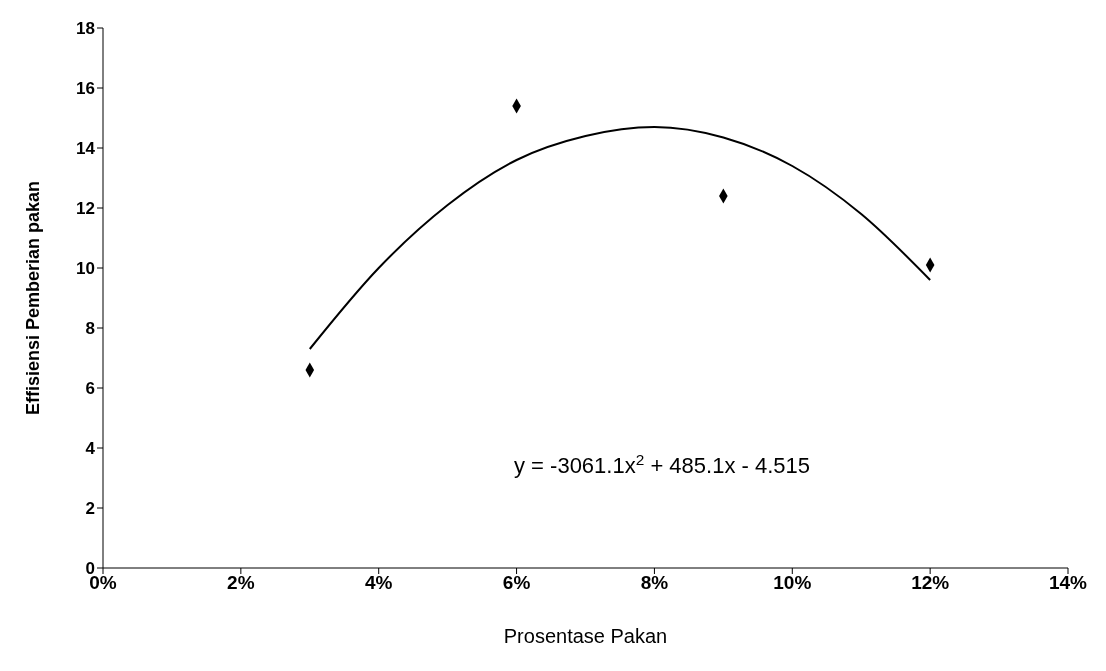 This screenshot has height=671, width=1106. Describe the element at coordinates (930, 583) in the screenshot. I see `x-tick-label: 12%` at that location.